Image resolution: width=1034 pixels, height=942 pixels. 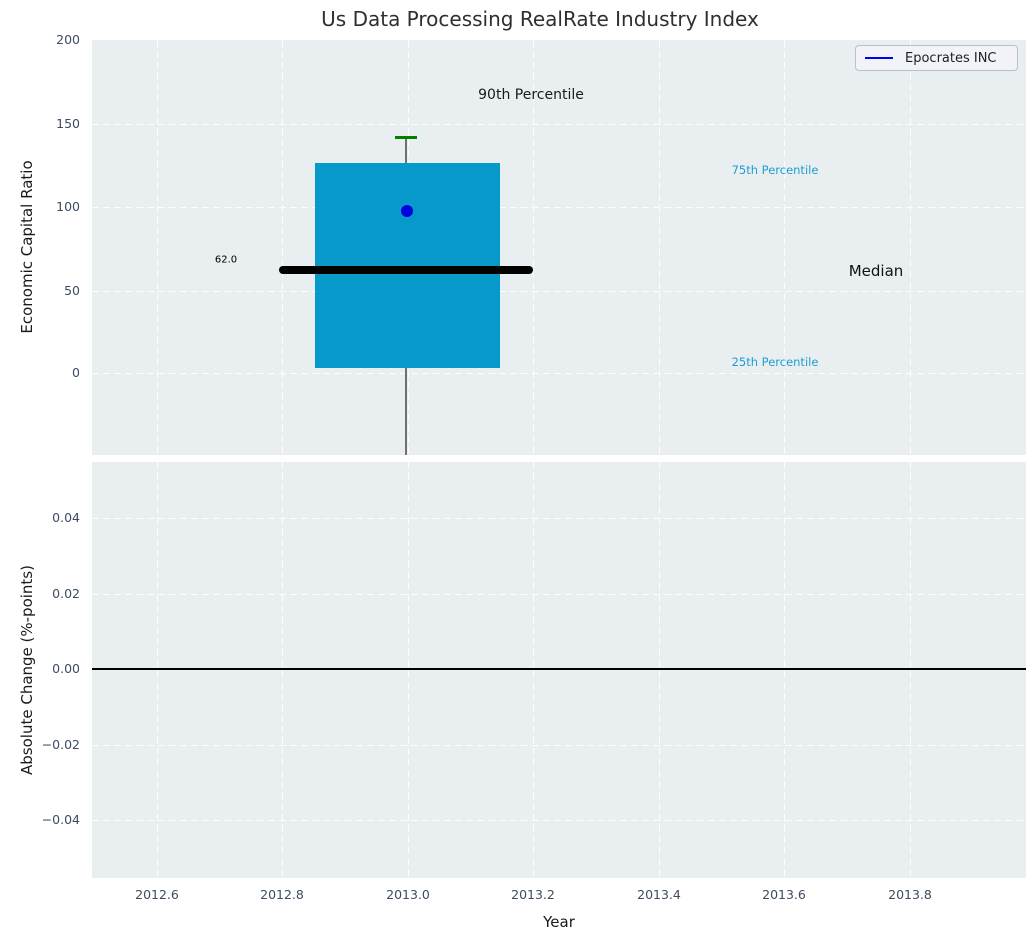 What do you see at coordinates (775, 362) in the screenshot?
I see `annotation-25th-percentile: 25th Percentile` at bounding box center [775, 362].